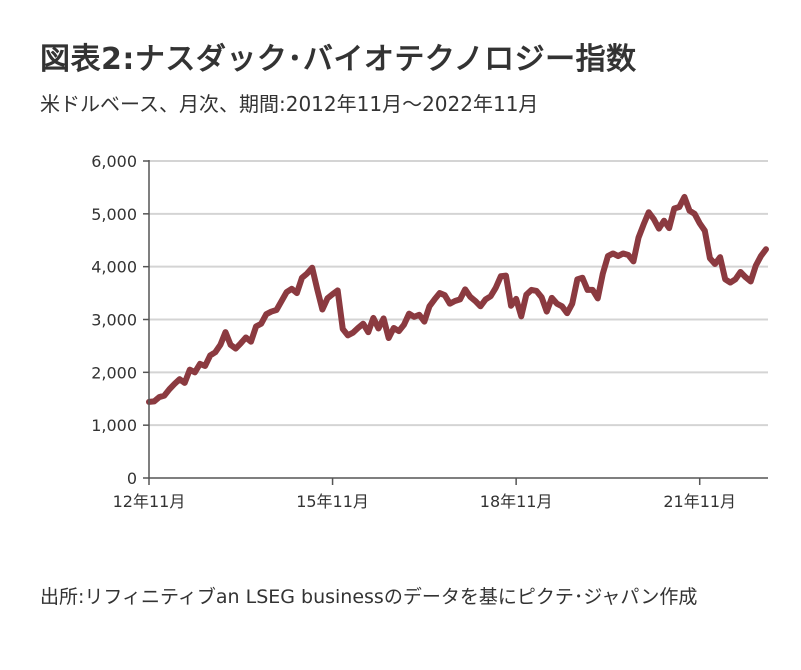 The width and height of the screenshot is (801, 670). What do you see at coordinates (114, 214) in the screenshot?
I see `y-tick-label: 5,000` at bounding box center [114, 214].